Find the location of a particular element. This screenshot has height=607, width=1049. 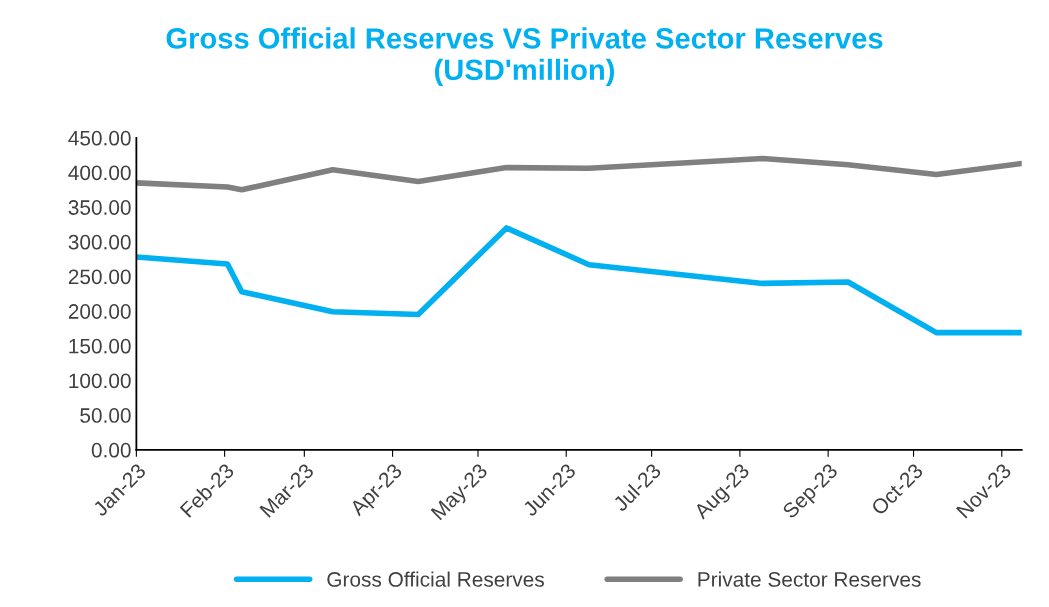

legend-label: Private Sector Reserves is located at coordinates (809, 579).